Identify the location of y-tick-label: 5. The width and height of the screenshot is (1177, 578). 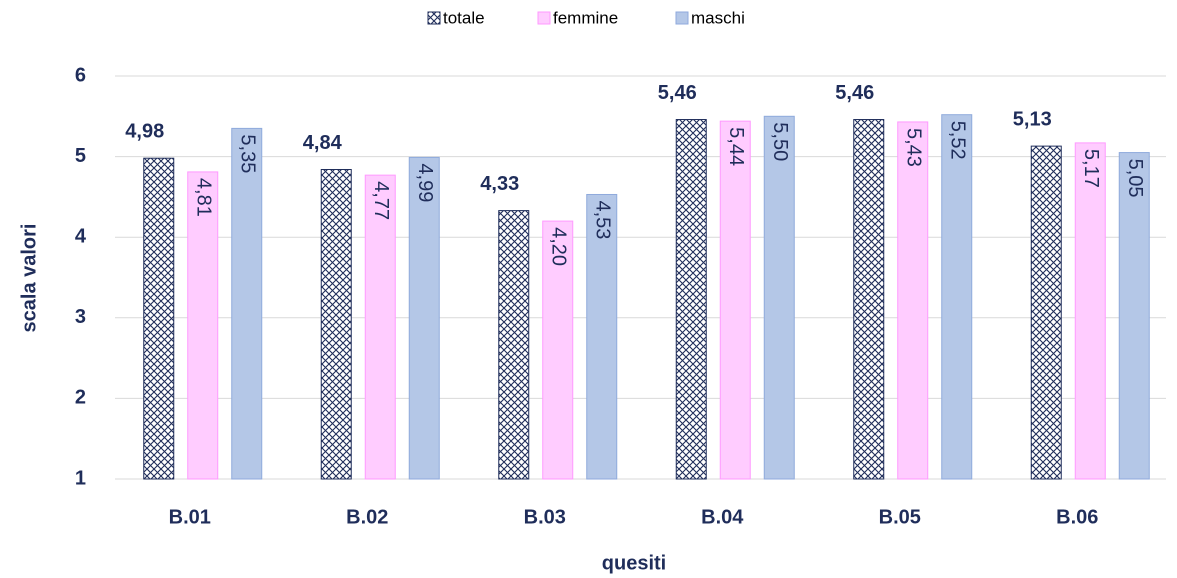
(80, 156).